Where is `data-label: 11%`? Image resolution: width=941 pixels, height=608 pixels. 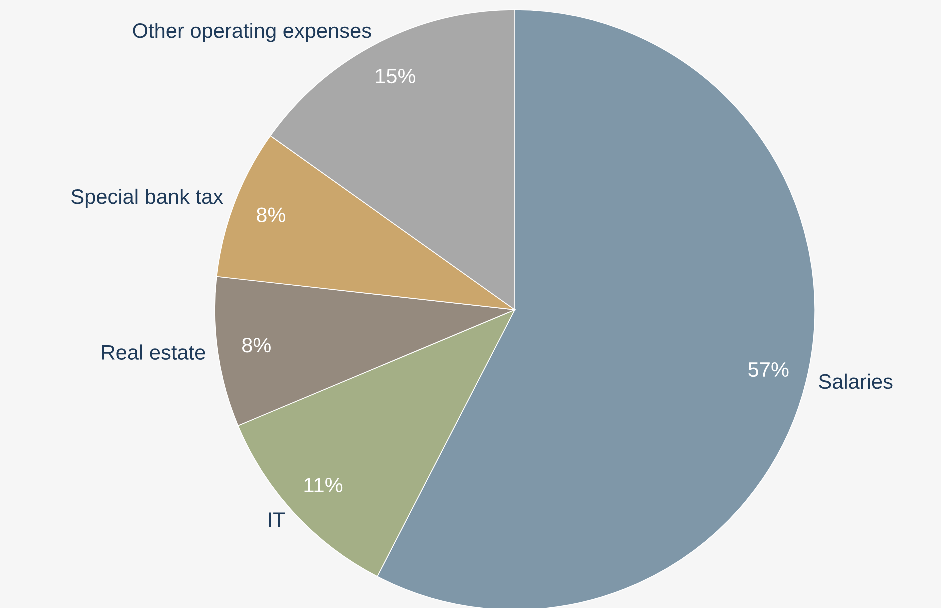 data-label: 11% is located at coordinates (323, 485).